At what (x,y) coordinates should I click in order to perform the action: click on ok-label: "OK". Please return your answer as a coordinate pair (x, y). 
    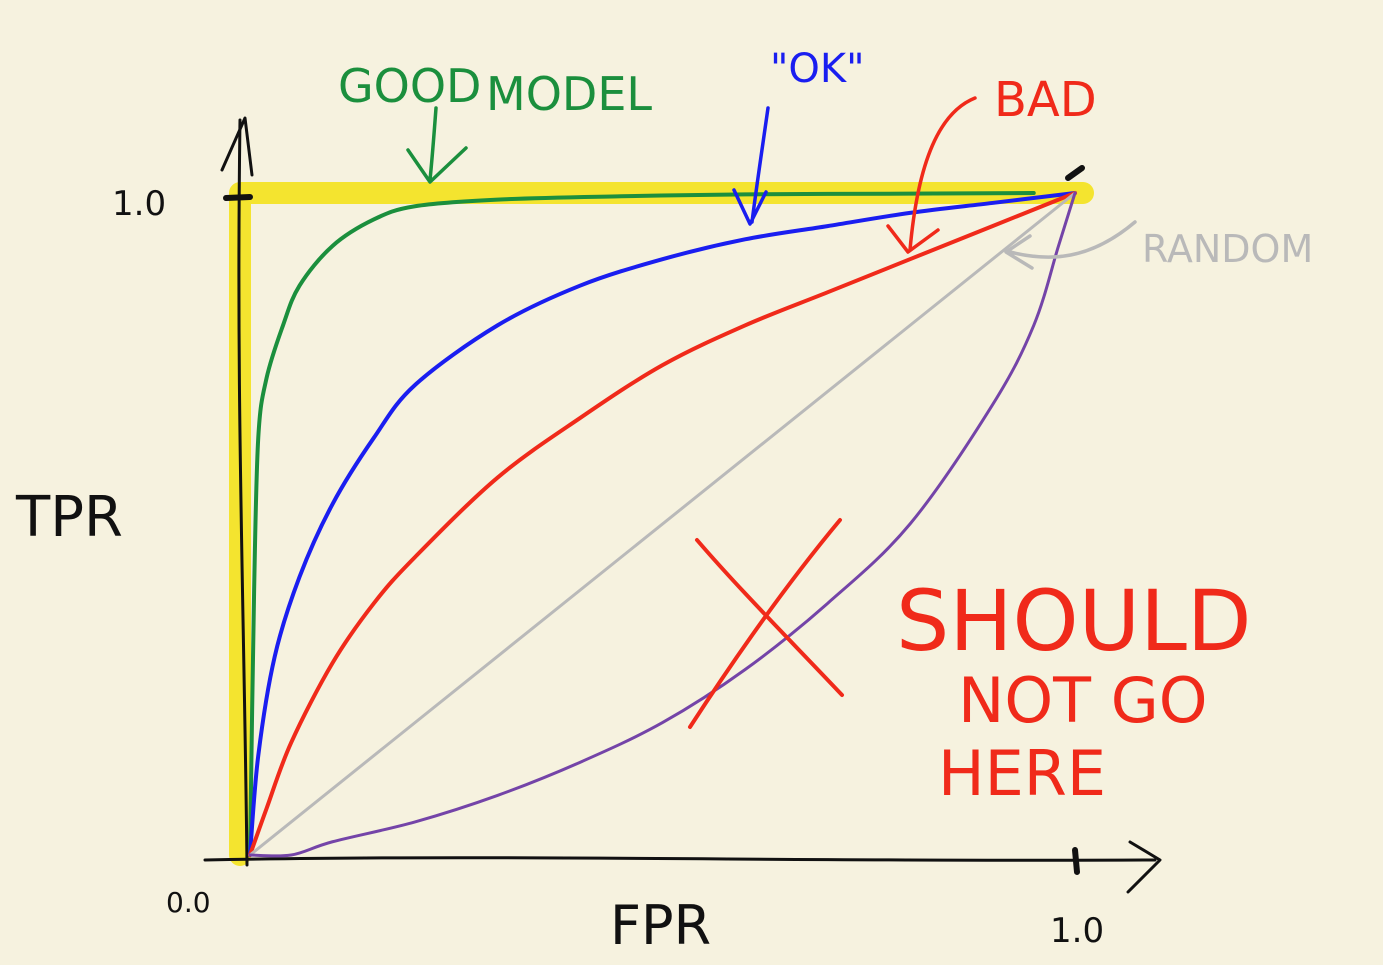
    Looking at the image, I should click on (817, 69).